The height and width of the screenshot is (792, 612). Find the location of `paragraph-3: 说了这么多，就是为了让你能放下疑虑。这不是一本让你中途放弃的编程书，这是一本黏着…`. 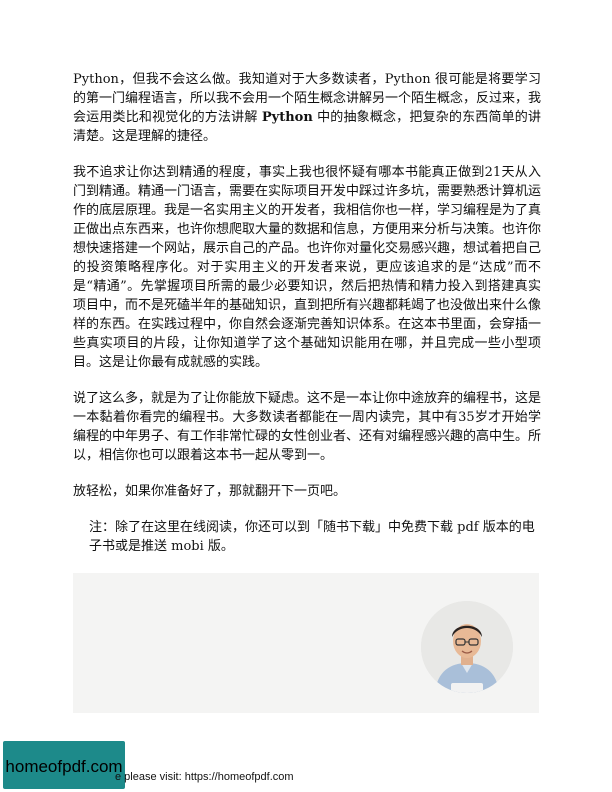

paragraph-3: 说了这么多，就是为了让你能放下疑虑。这不是一本让你中途放弃的编程书，这是一本黏着… is located at coordinates (307, 427).